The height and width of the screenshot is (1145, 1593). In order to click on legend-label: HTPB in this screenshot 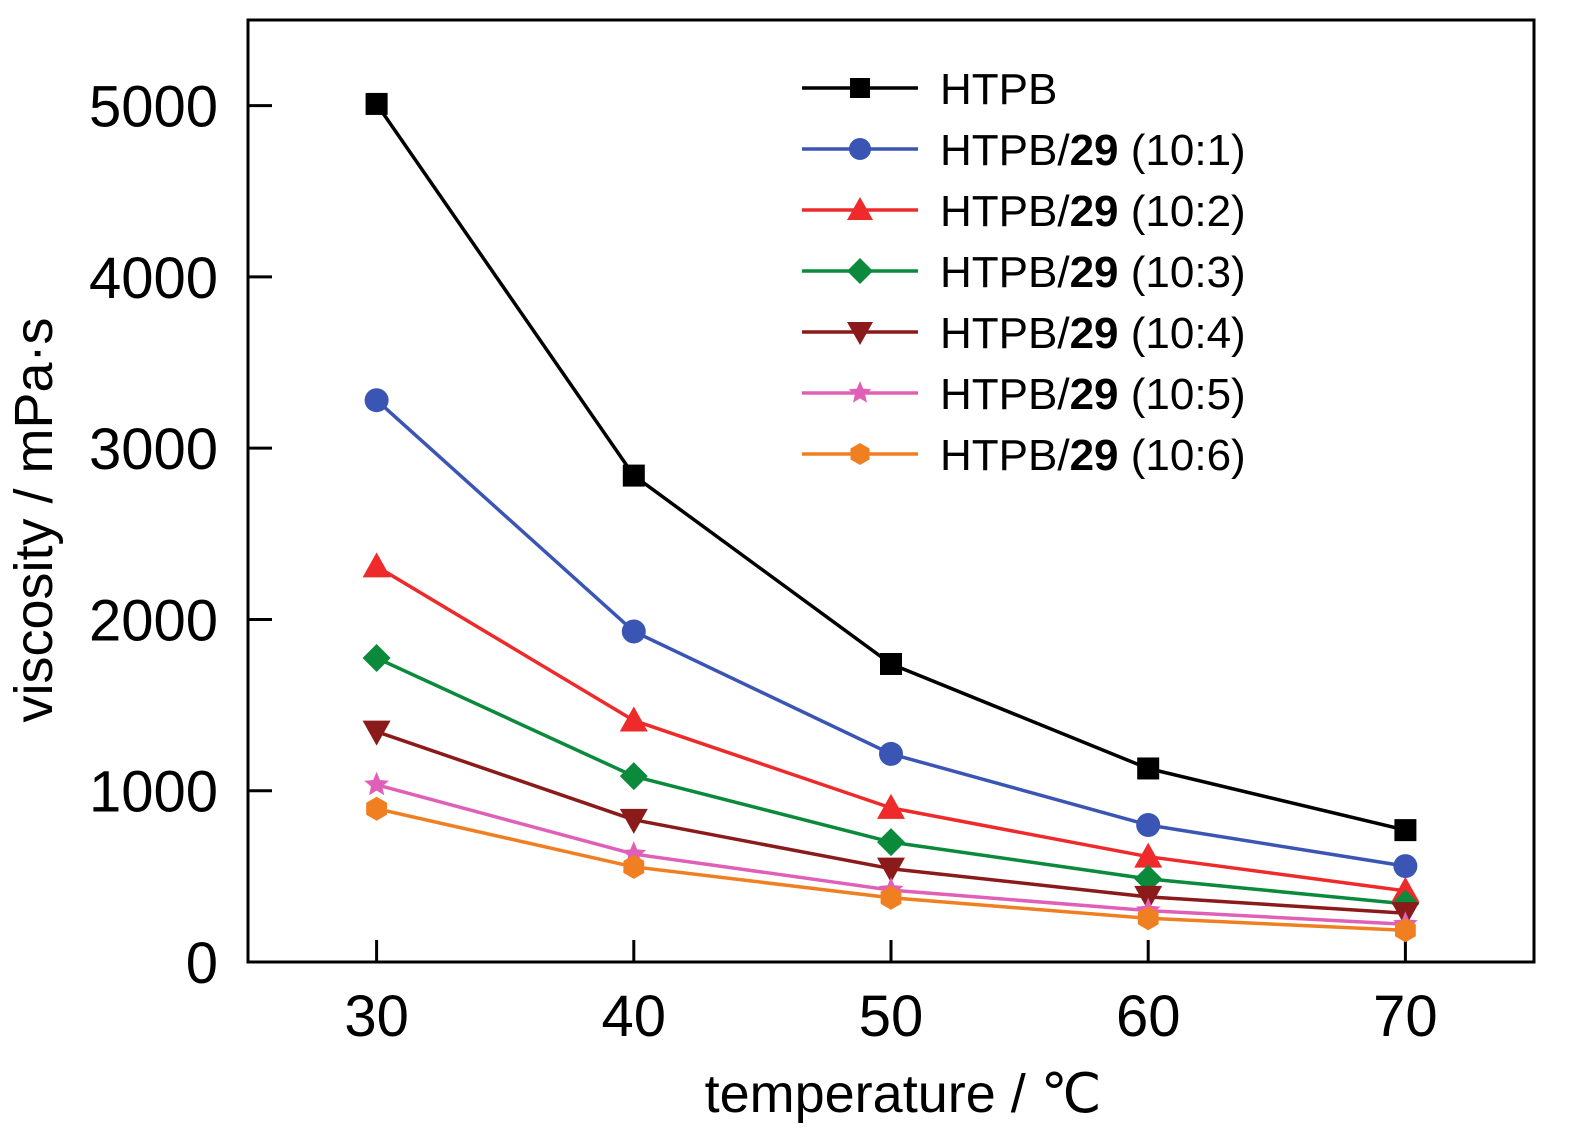, I will do `click(998, 89)`.